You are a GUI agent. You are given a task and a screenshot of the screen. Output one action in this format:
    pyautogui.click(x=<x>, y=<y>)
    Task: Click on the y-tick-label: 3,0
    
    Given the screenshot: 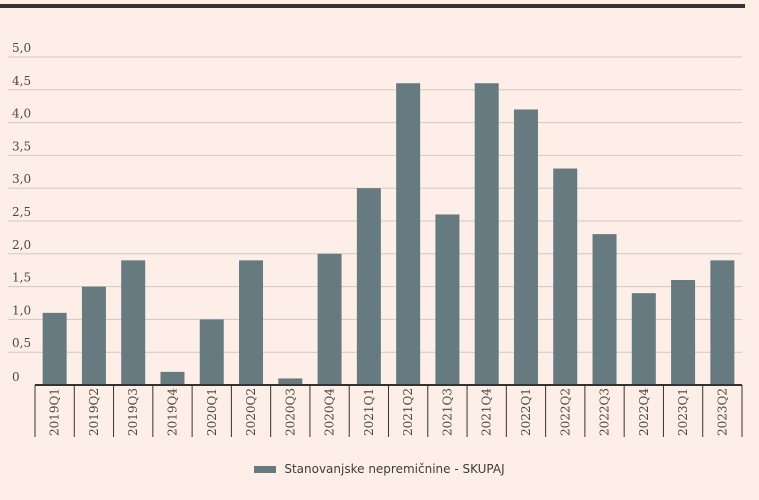 What is the action you would take?
    pyautogui.click(x=21, y=179)
    